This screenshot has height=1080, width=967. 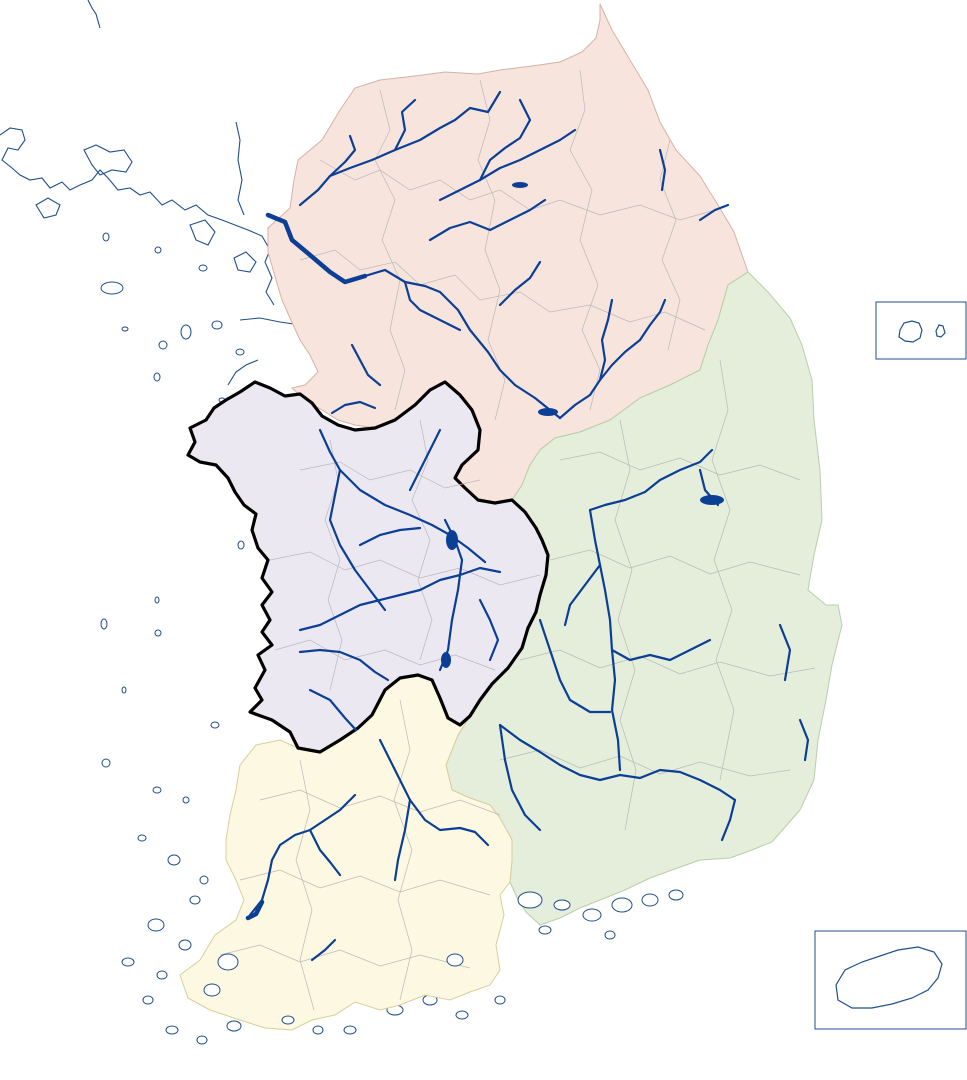 I want to click on ulleungdo-island, so click(x=910, y=331).